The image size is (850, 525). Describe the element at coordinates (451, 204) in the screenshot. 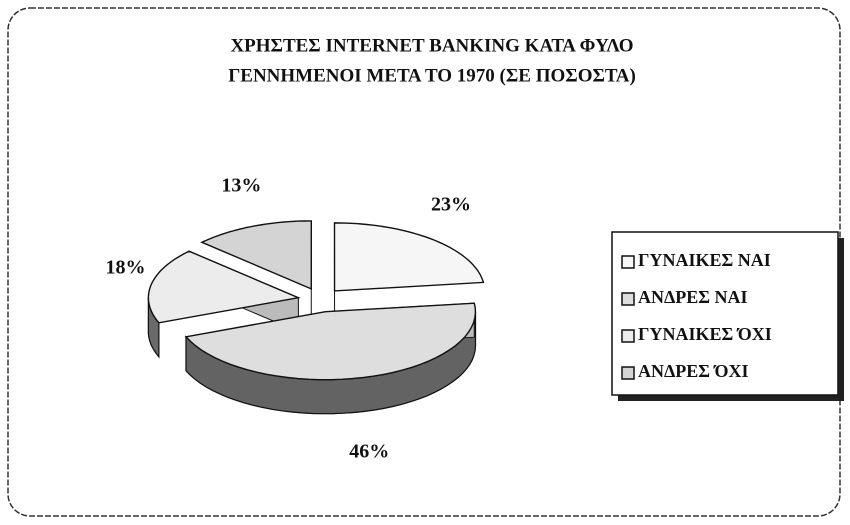

I see `data-label: 23%` at that location.